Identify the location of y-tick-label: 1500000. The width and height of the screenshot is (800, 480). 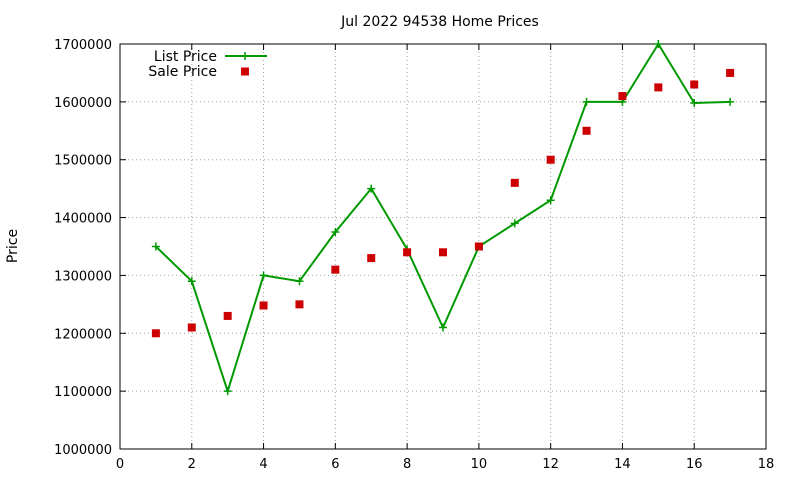
(83, 161).